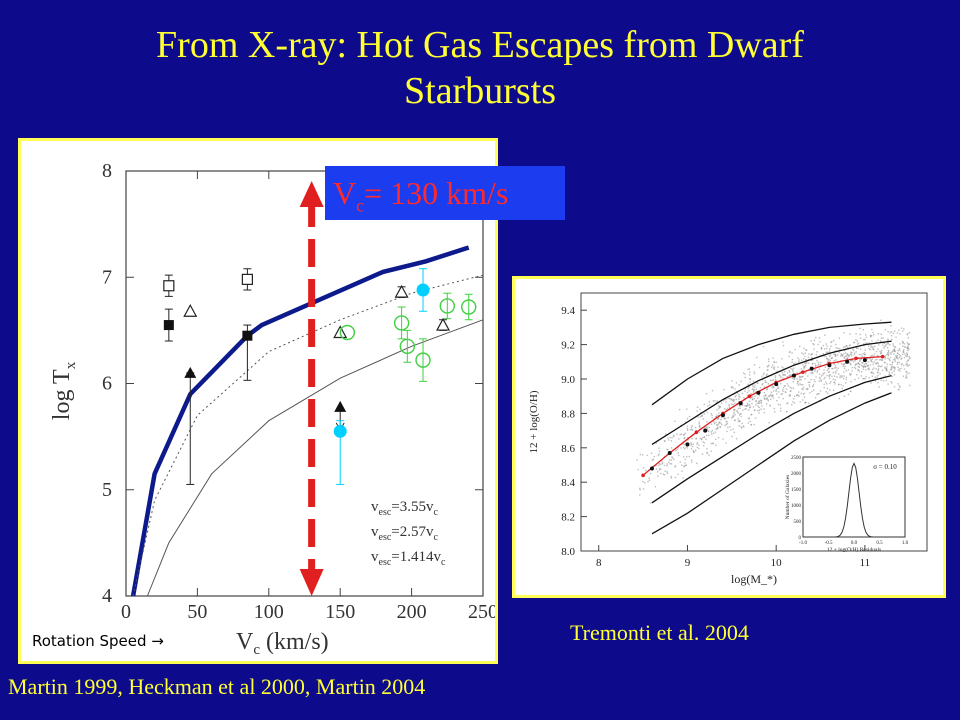 This screenshot has width=960, height=720. Describe the element at coordinates (436, 193) in the screenshot. I see `vc-callout-value: = 130 km/s` at that location.